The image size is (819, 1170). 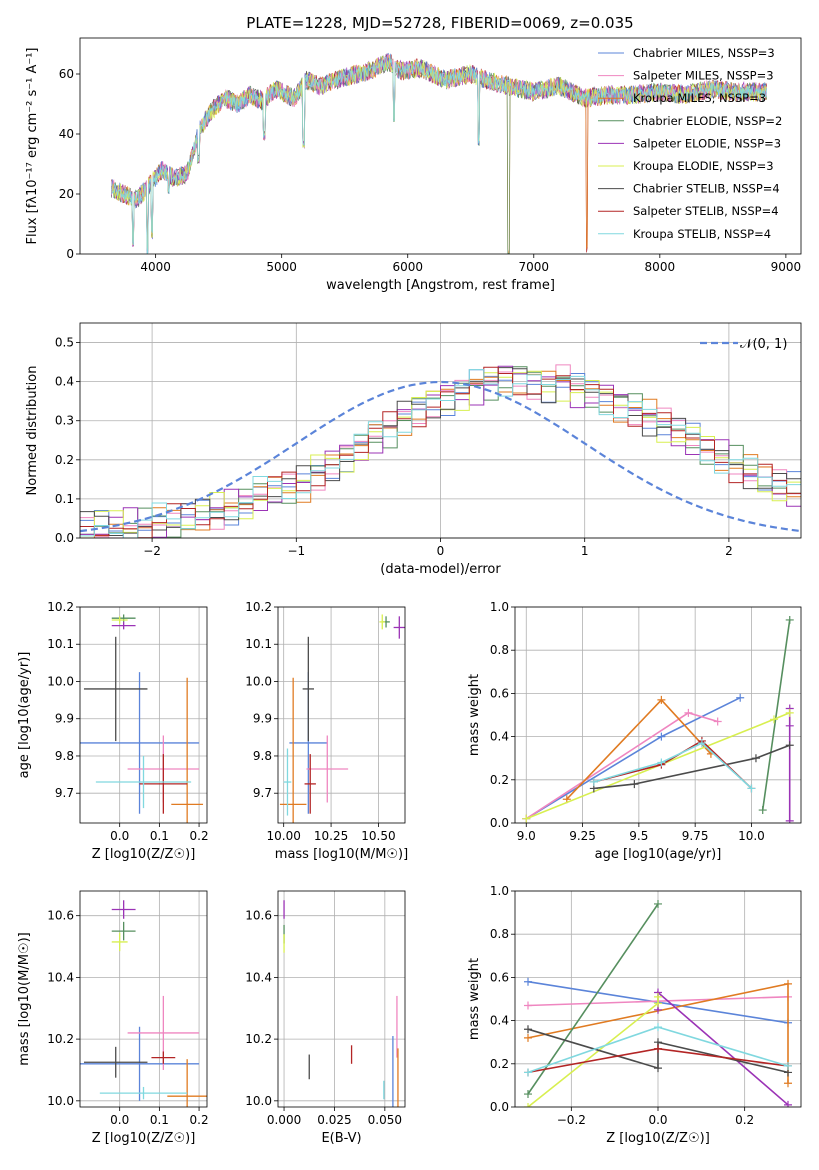 What do you see at coordinates (703, 166) in the screenshot?
I see `legend-entry: Kroupa ELODIE, NSSP=3` at bounding box center [703, 166].